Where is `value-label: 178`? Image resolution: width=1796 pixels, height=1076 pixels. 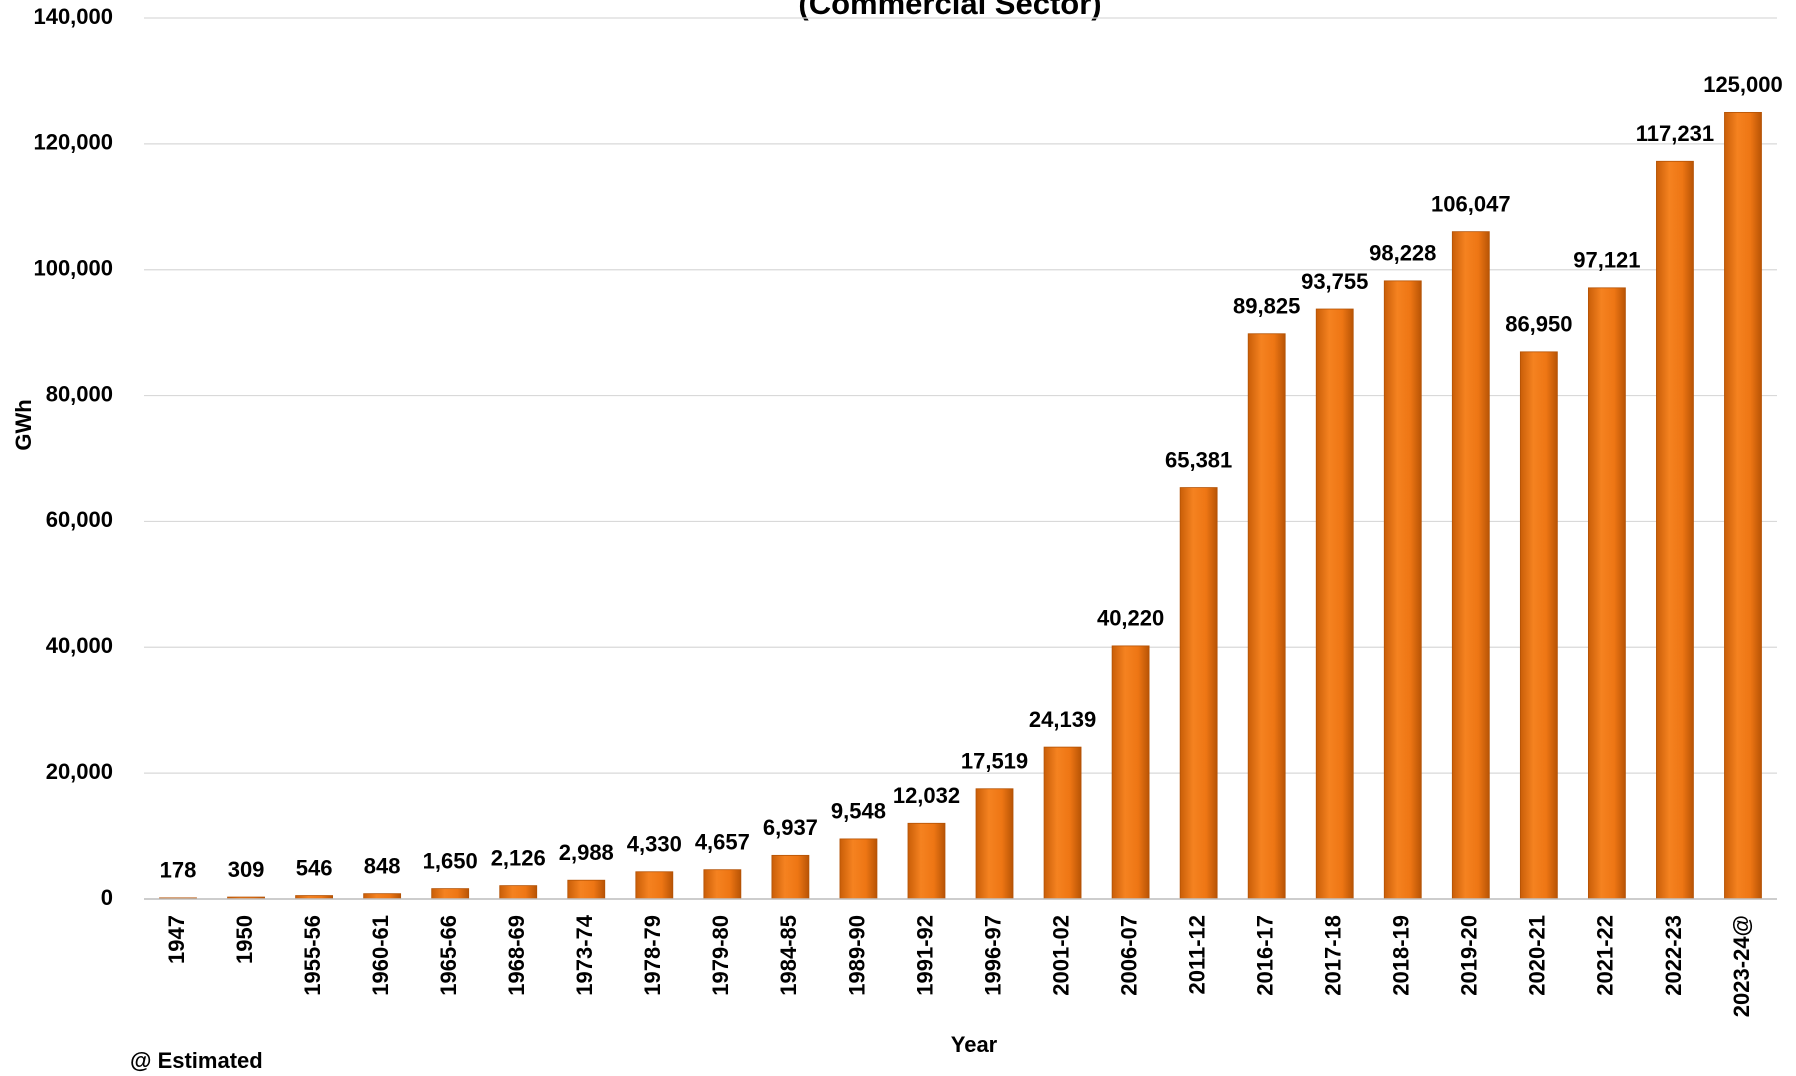
value-label: 178 is located at coordinates (178, 870).